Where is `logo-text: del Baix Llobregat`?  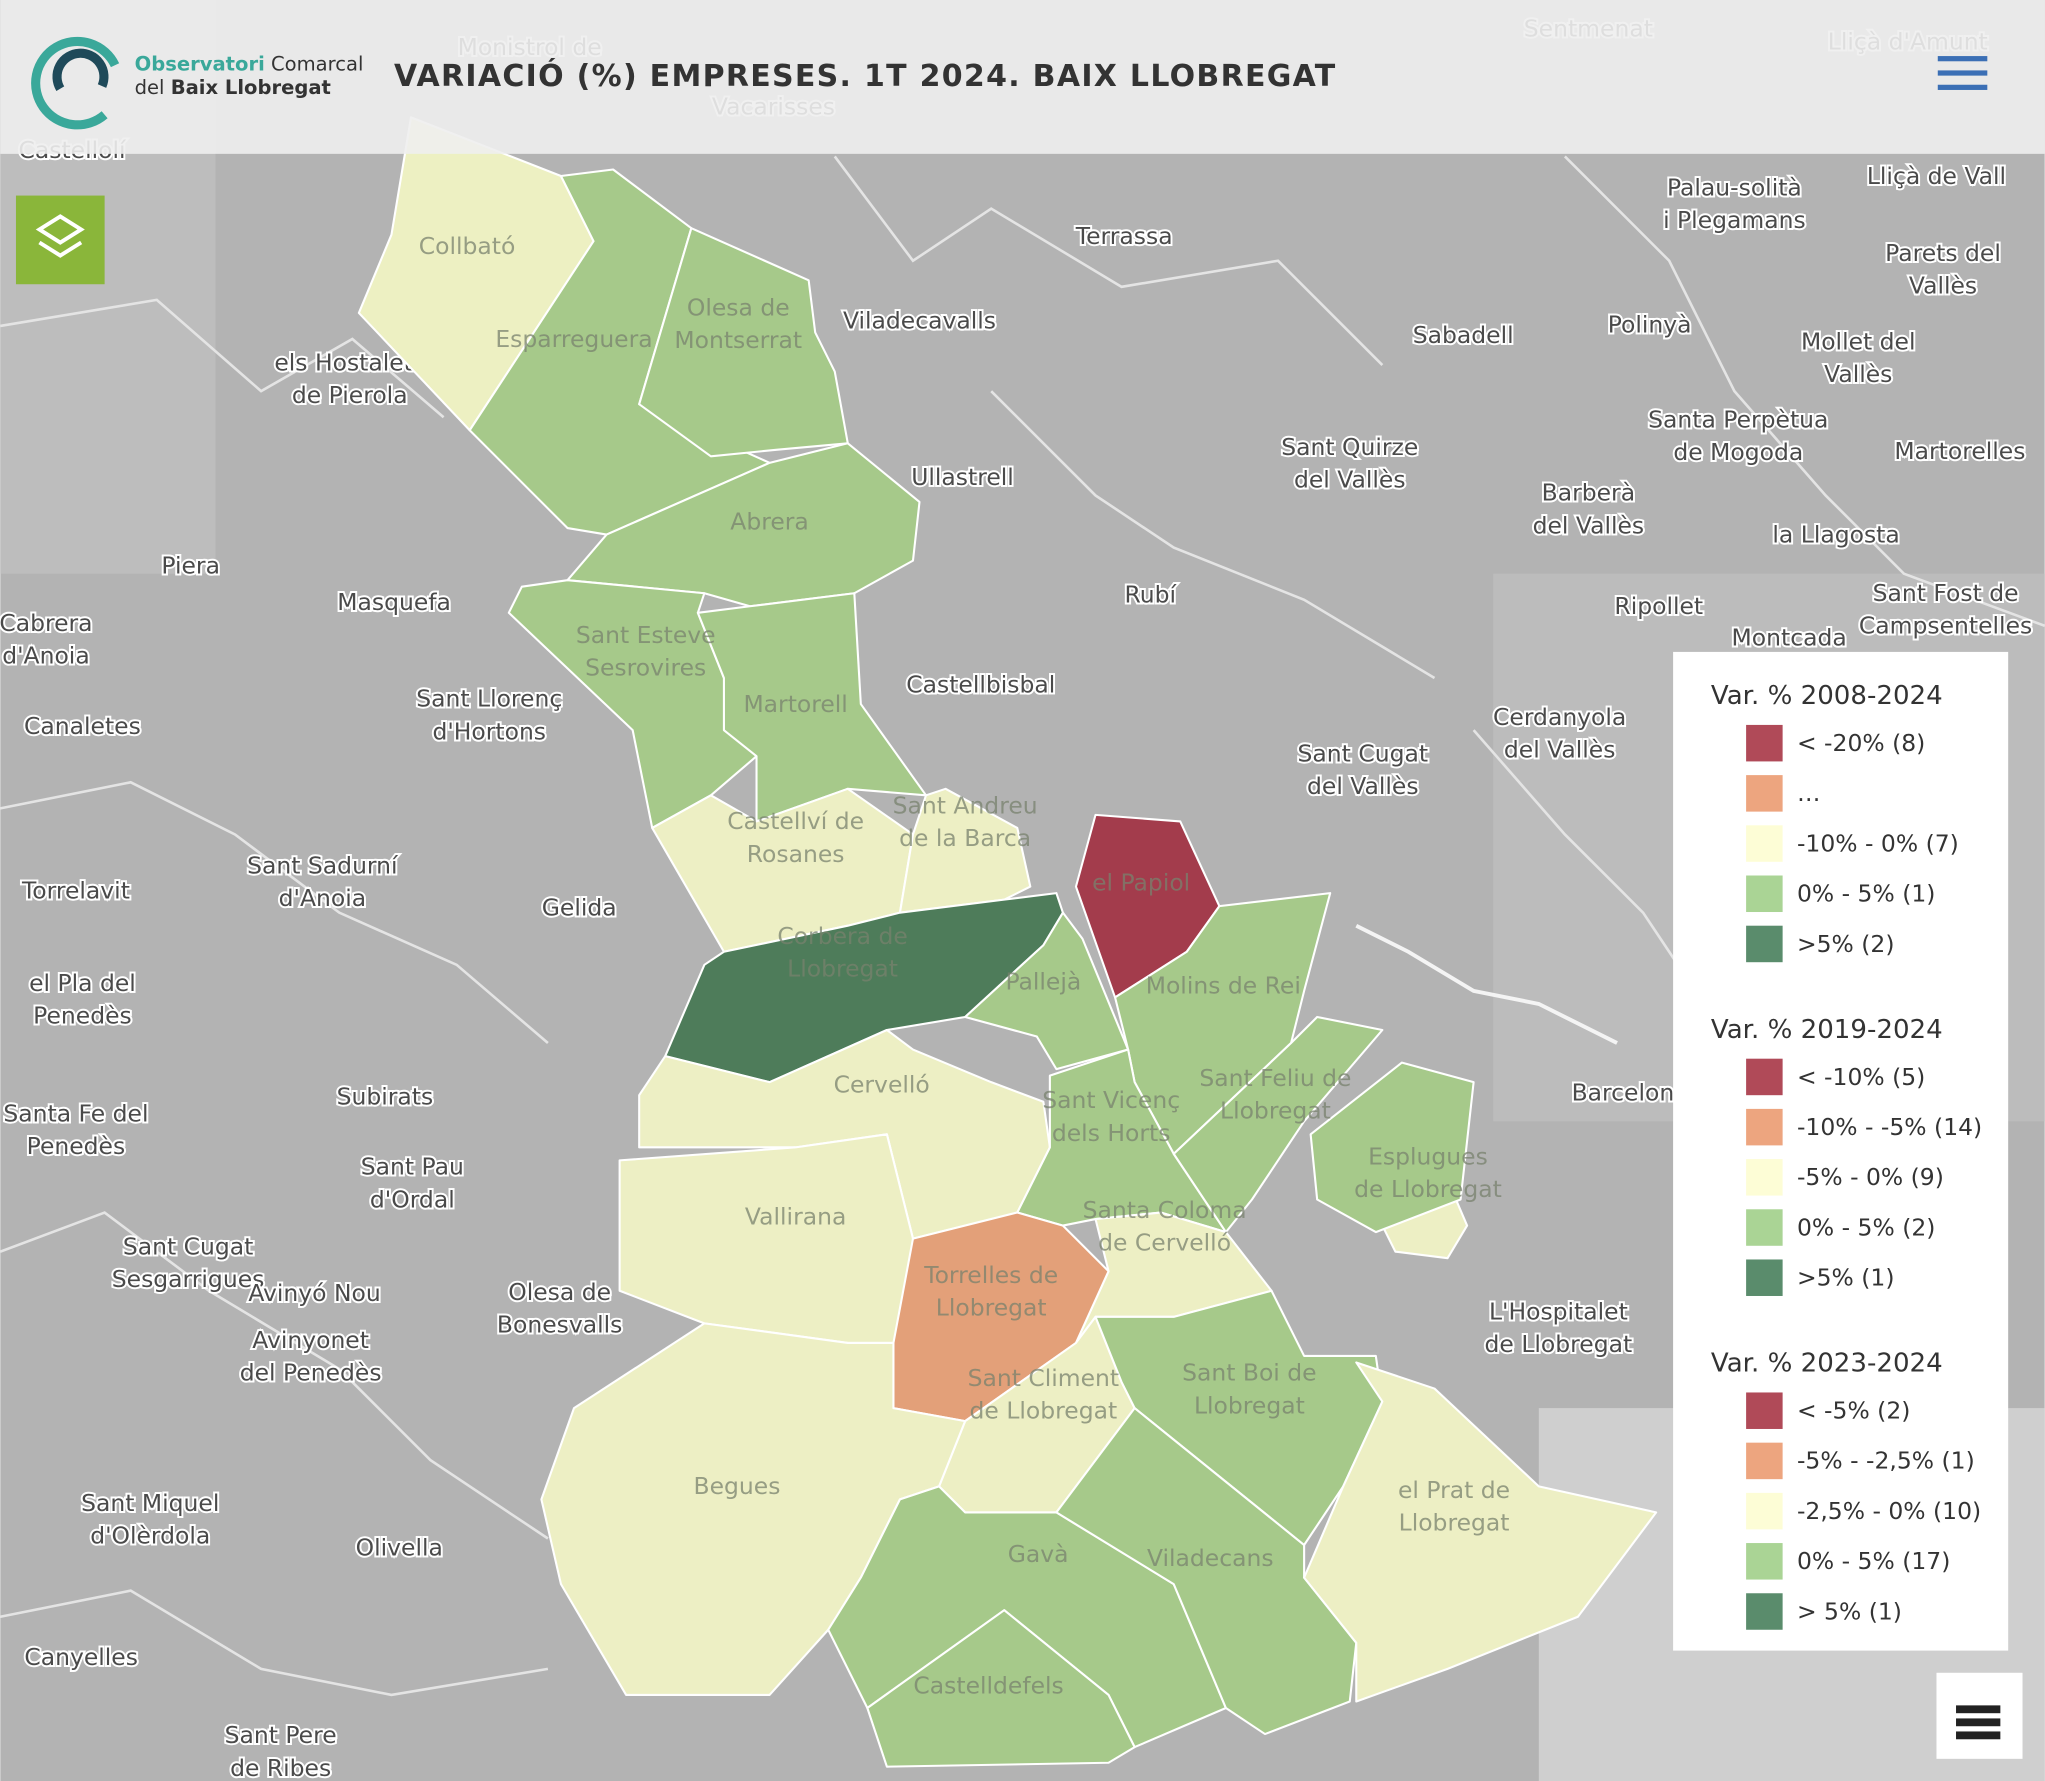
logo-text: del Baix Llobregat is located at coordinates (233, 87).